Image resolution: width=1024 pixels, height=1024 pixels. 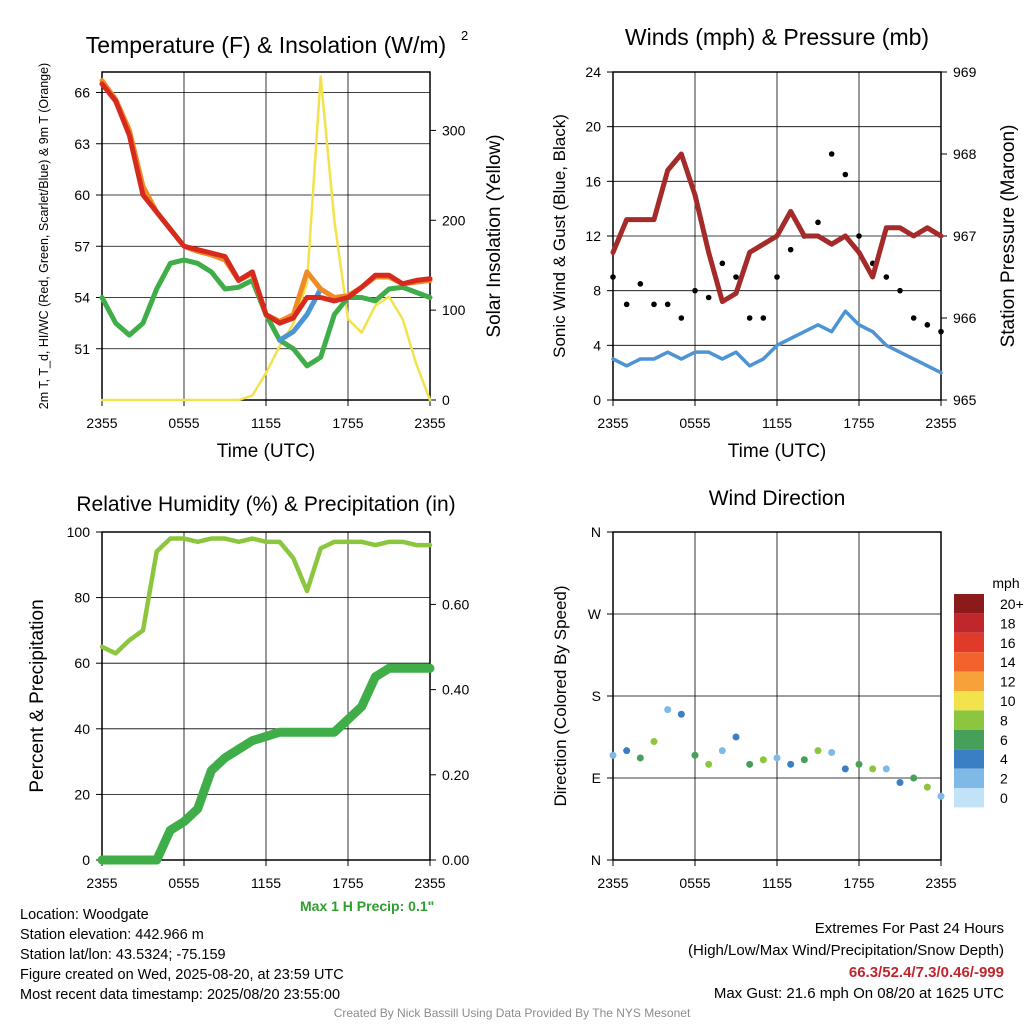 What do you see at coordinates (596, 778) in the screenshot?
I see `y-tick-label: E` at bounding box center [596, 778].